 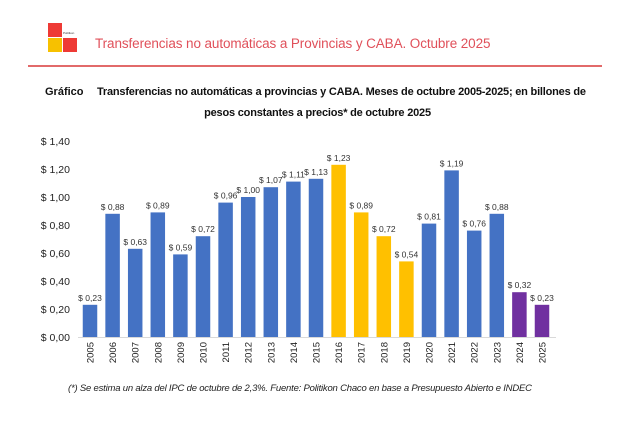 I want to click on data-label-2020: $ 0,81, so click(x=429, y=217).